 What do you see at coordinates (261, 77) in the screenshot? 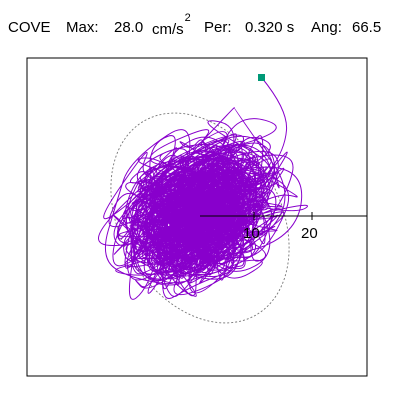
I see `trace-start-marker` at bounding box center [261, 77].